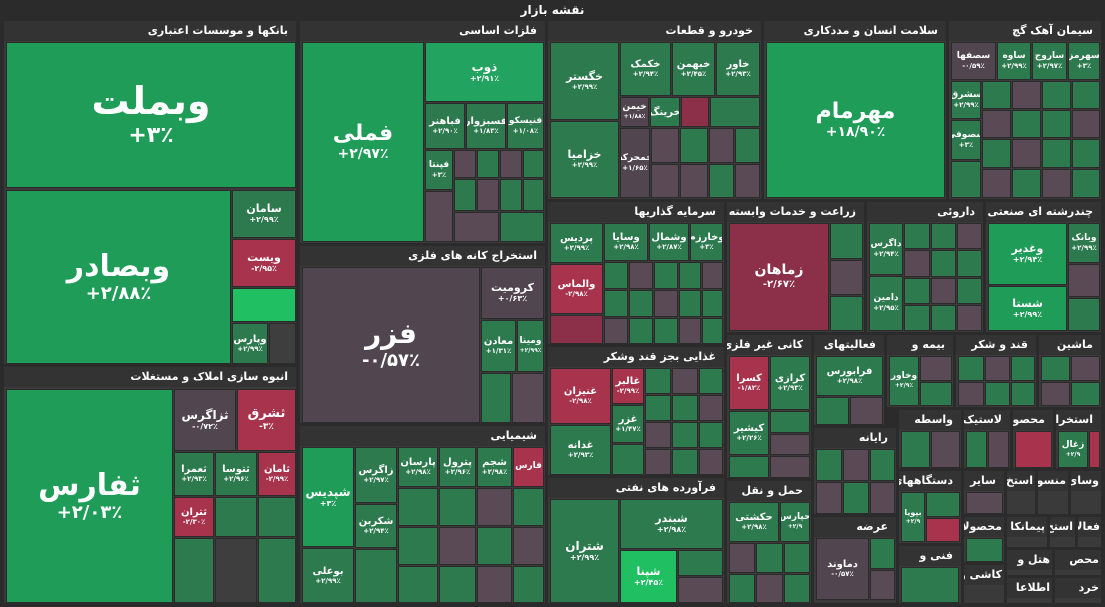 The width and height of the screenshot is (1105, 607). Describe the element at coordinates (913, 517) in the screenshot. I see `tile-bpooya: بپویا +۲/۹` at that location.